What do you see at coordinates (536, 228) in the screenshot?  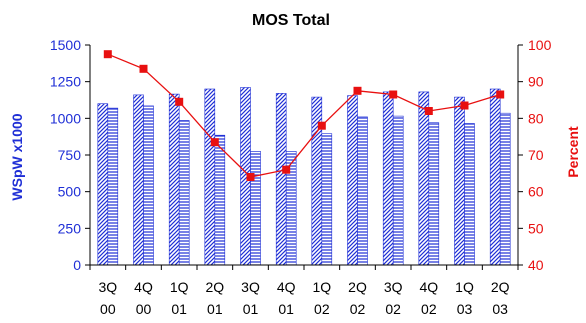 I see `y-tick-label-right: 50` at bounding box center [536, 228].